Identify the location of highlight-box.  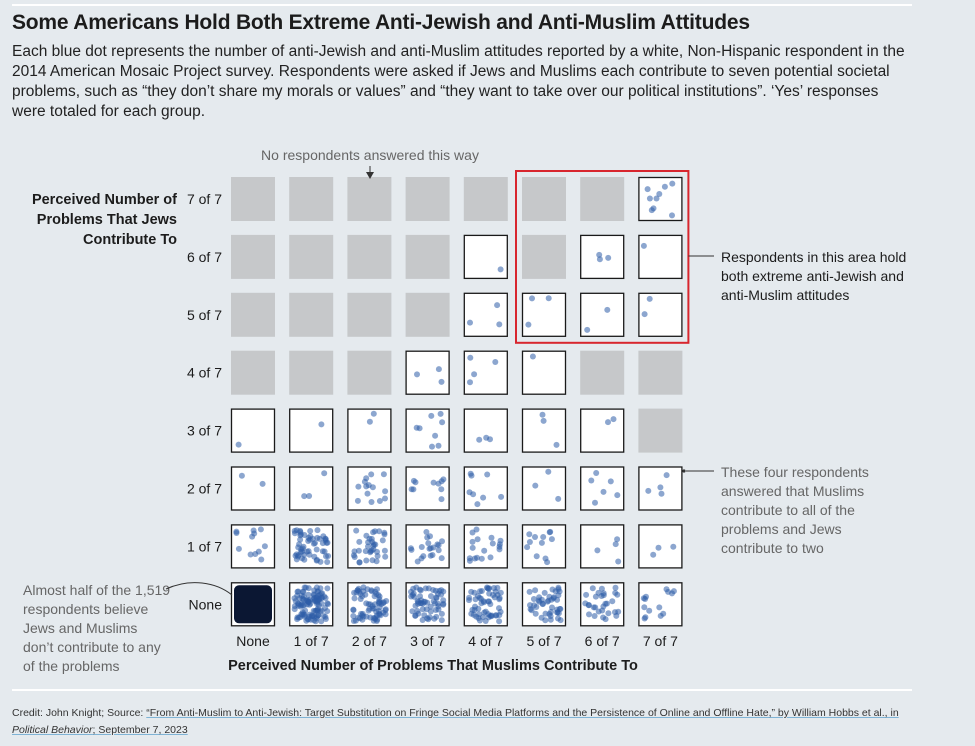
(602, 257).